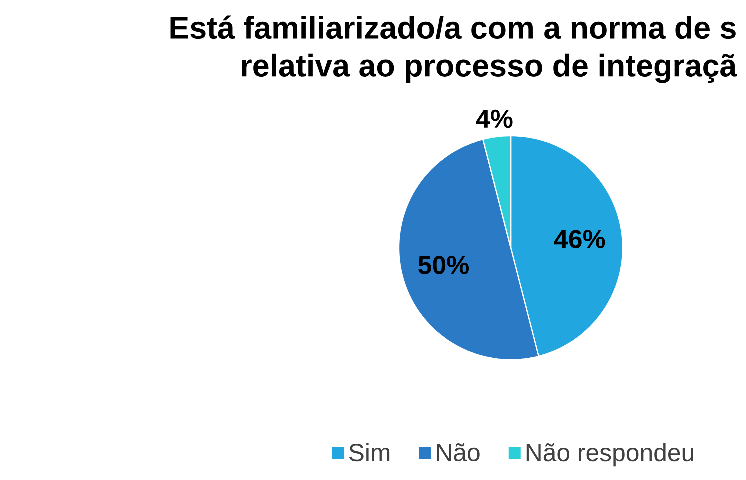 The height and width of the screenshot is (480, 746). Describe the element at coordinates (443, 265) in the screenshot. I see `data-label: 50%` at that location.